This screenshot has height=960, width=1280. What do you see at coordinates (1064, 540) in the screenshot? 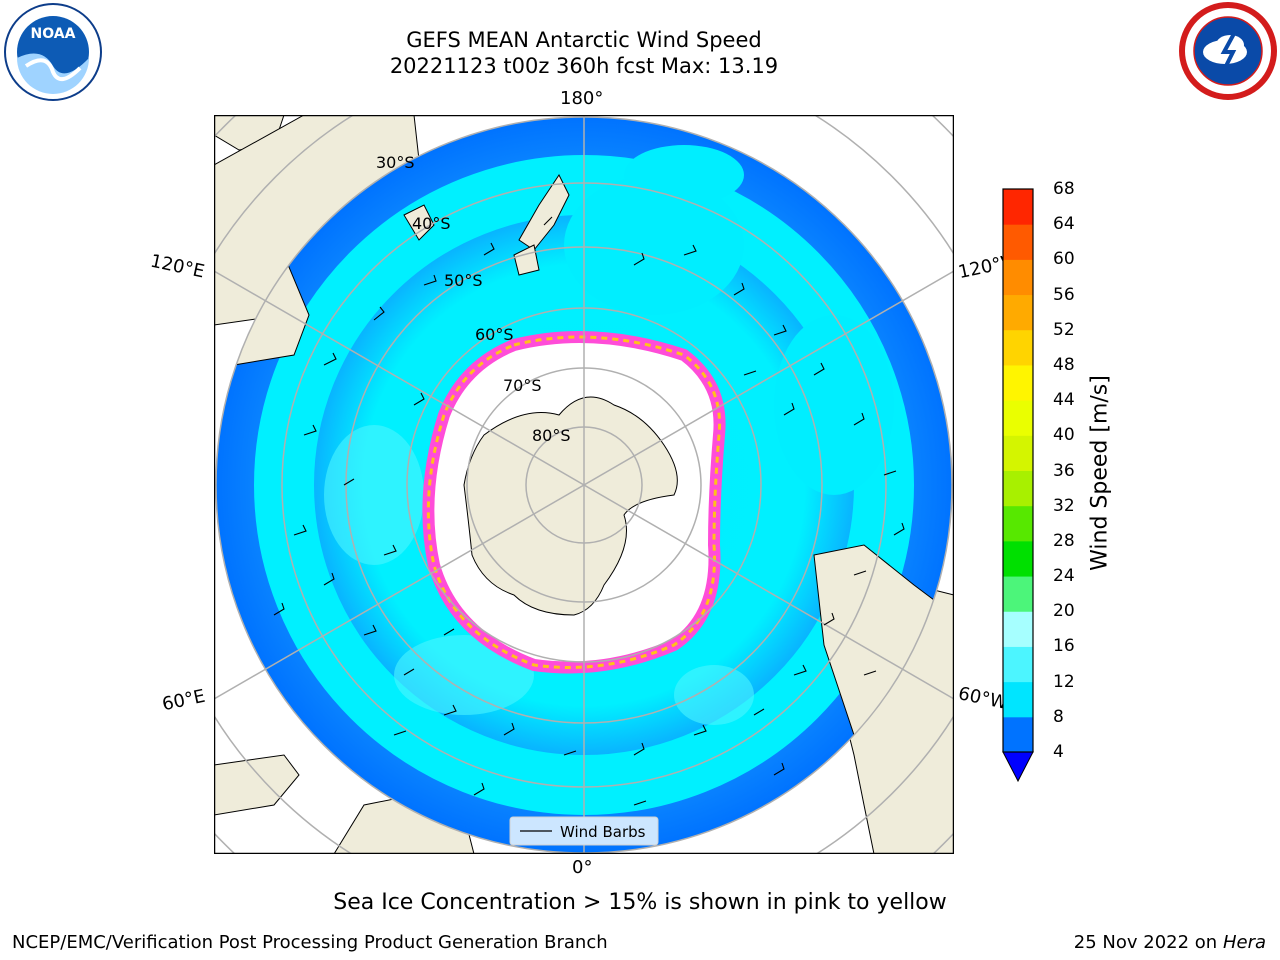
I see `colorbar-tick-label: 28` at bounding box center [1064, 540].